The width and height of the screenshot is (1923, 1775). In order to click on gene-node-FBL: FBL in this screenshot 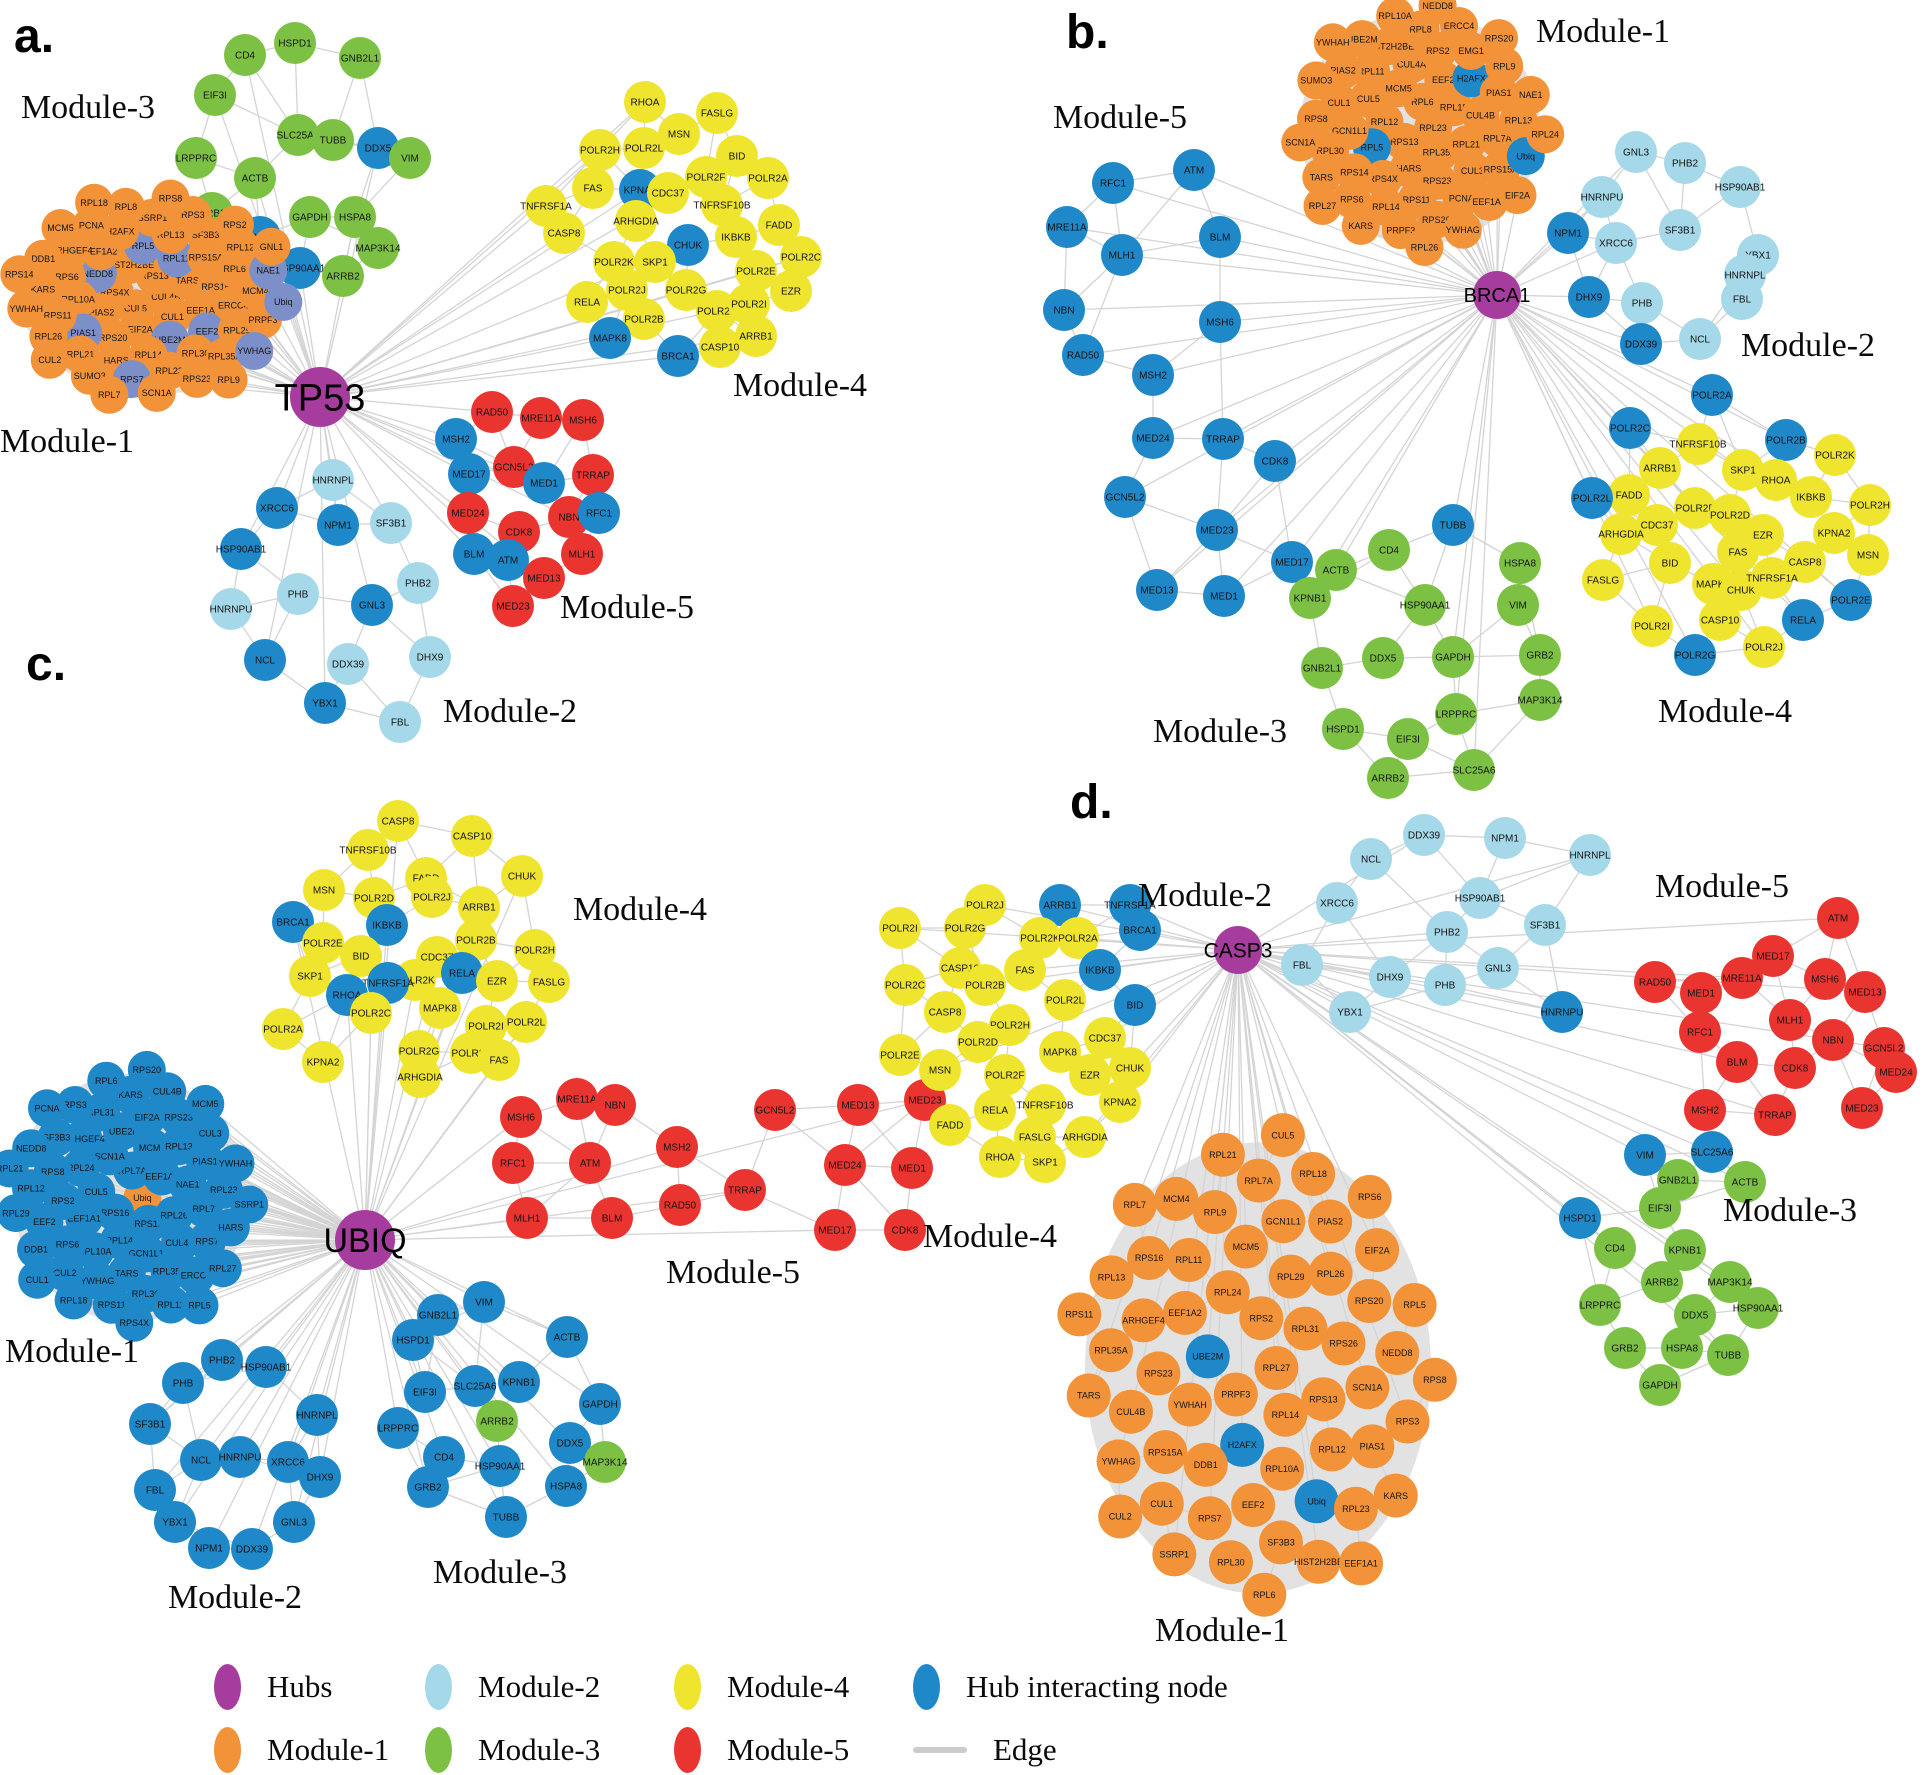, I will do `click(1302, 965)`.